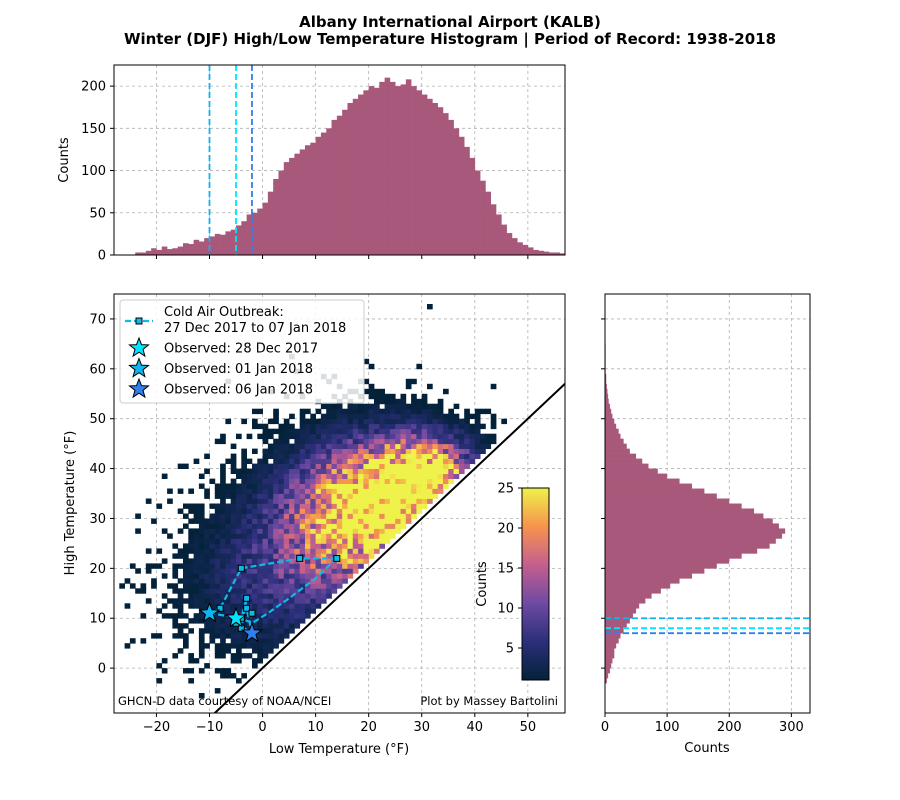 This screenshot has height=800, width=900. What do you see at coordinates (247, 598) in the screenshot?
I see `outbreak-point` at bounding box center [247, 598].